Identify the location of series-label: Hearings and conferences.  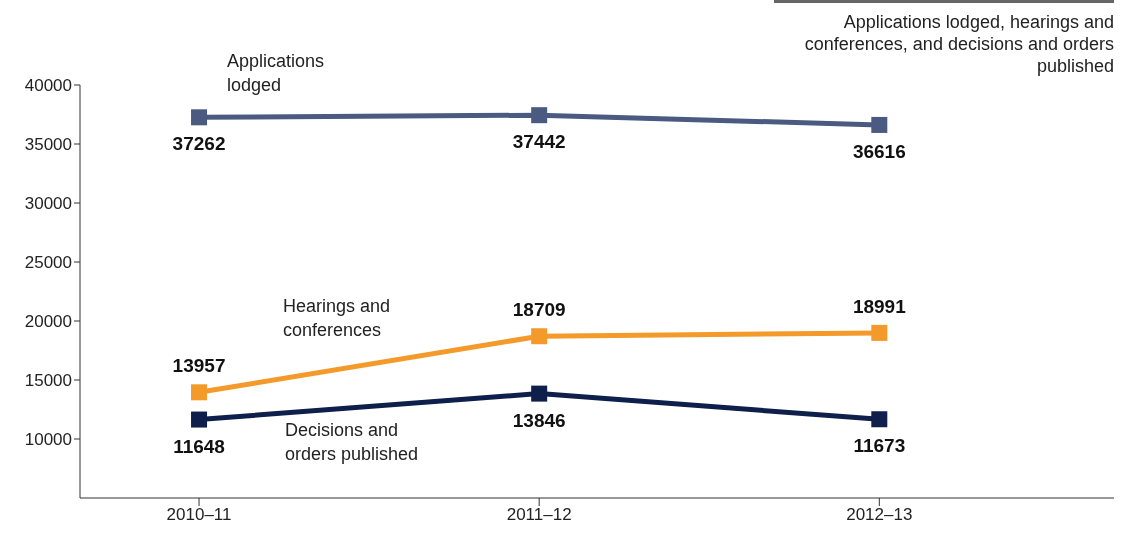
(337, 318).